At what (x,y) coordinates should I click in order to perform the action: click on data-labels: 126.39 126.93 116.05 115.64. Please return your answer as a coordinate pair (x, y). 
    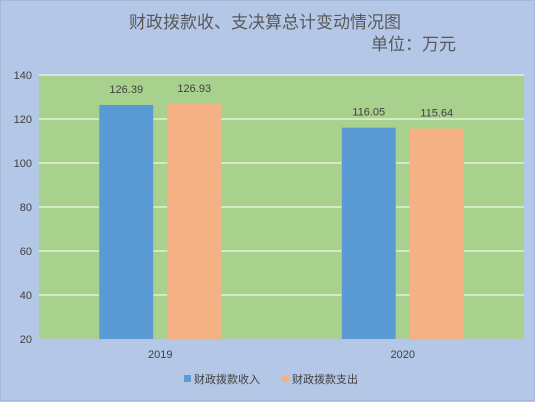
    Looking at the image, I should click on (281, 101).